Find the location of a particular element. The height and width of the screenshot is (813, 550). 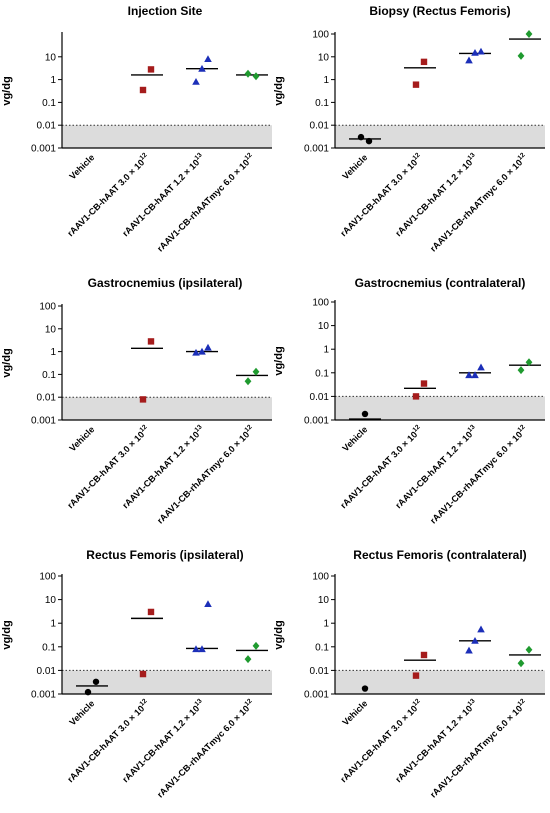

chart-title: Rectus Femoris (ipsilateral) is located at coordinates (164, 555).